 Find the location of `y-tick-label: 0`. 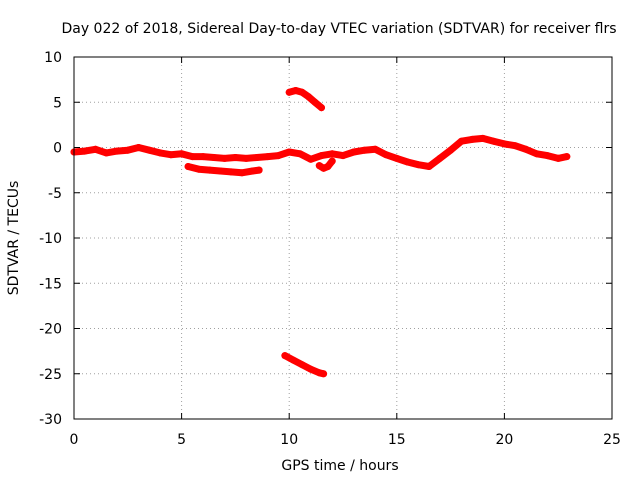

y-tick-label: 0 is located at coordinates (57, 149).